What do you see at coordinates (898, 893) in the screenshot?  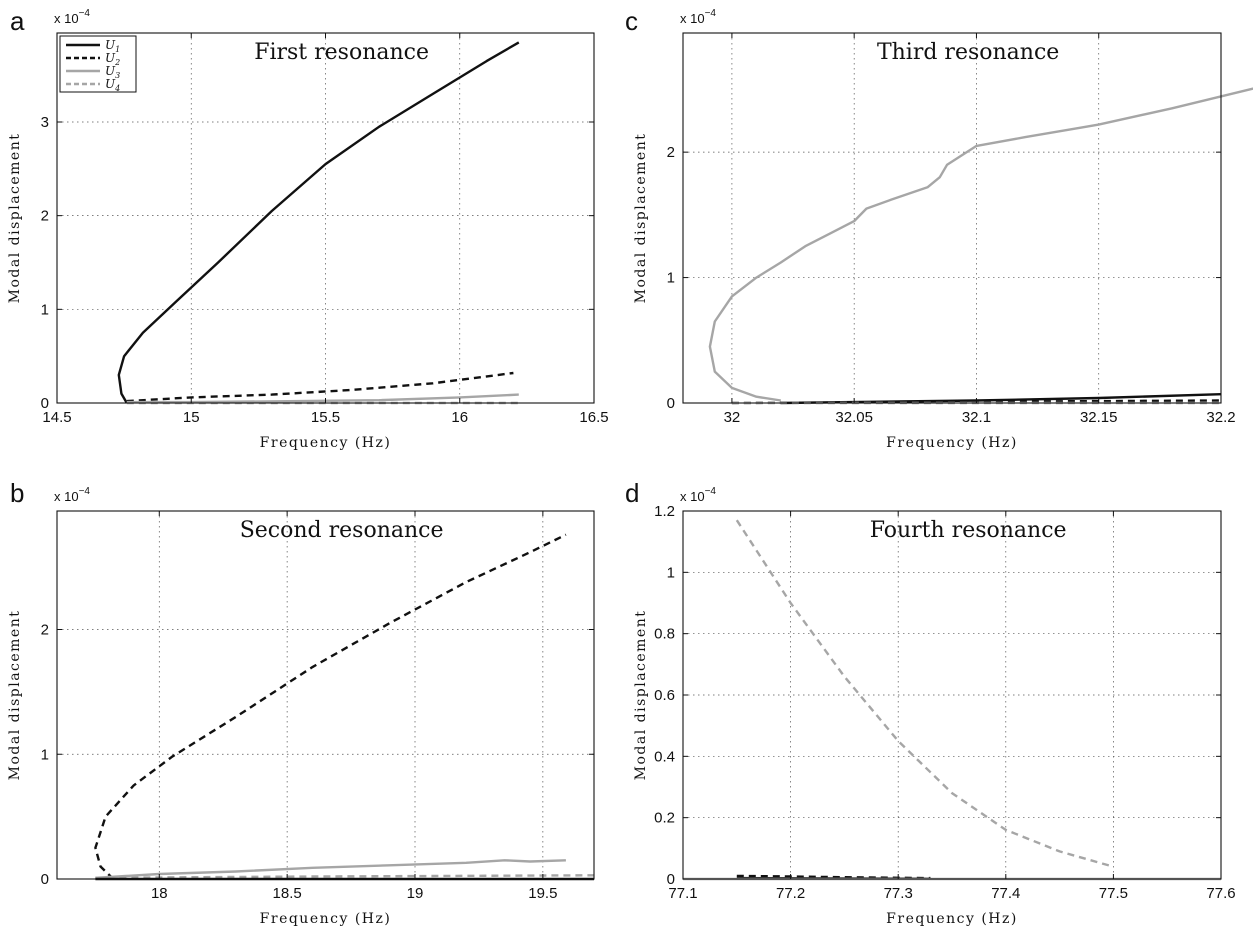 I see `x-tick-label: 77.3` at bounding box center [898, 893].